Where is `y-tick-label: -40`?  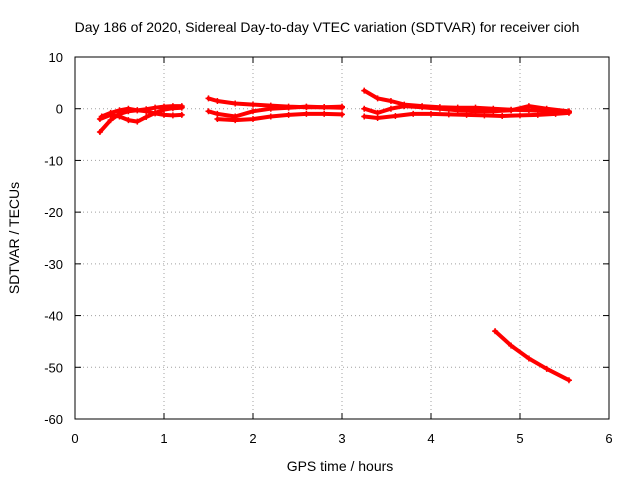 y-tick-label: -40 is located at coordinates (53, 316).